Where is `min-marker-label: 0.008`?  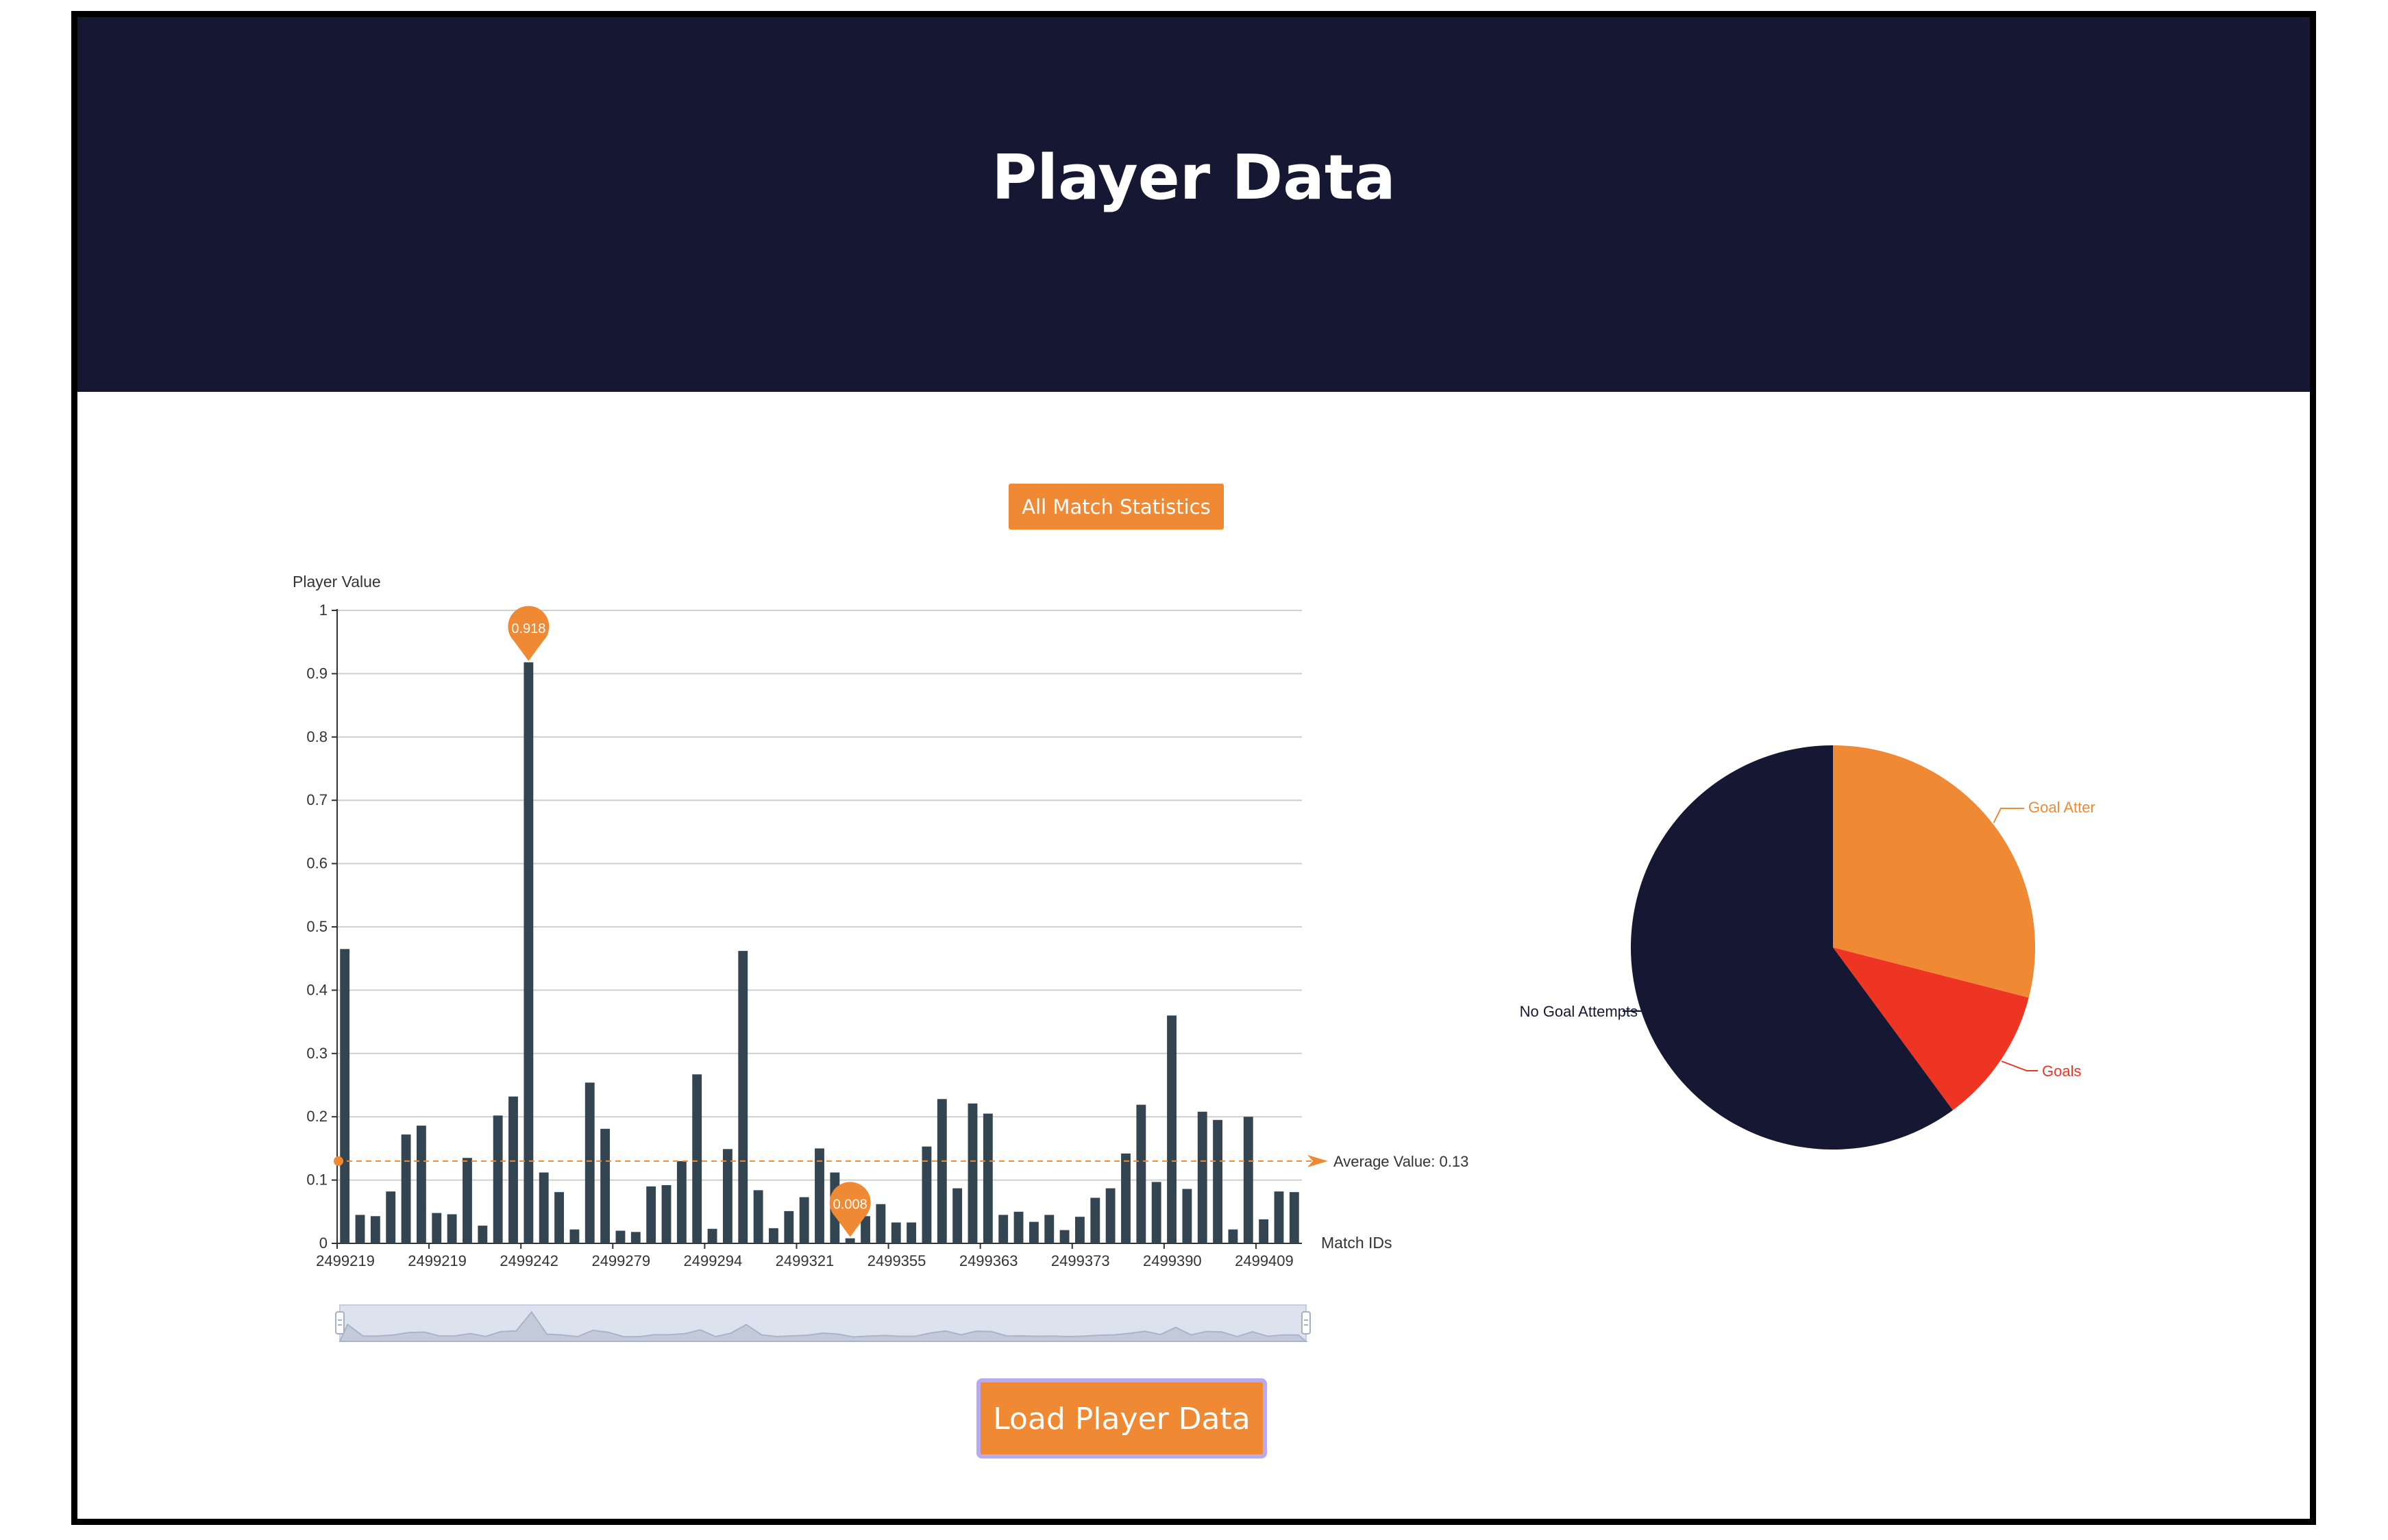 min-marker-label: 0.008 is located at coordinates (850, 1205).